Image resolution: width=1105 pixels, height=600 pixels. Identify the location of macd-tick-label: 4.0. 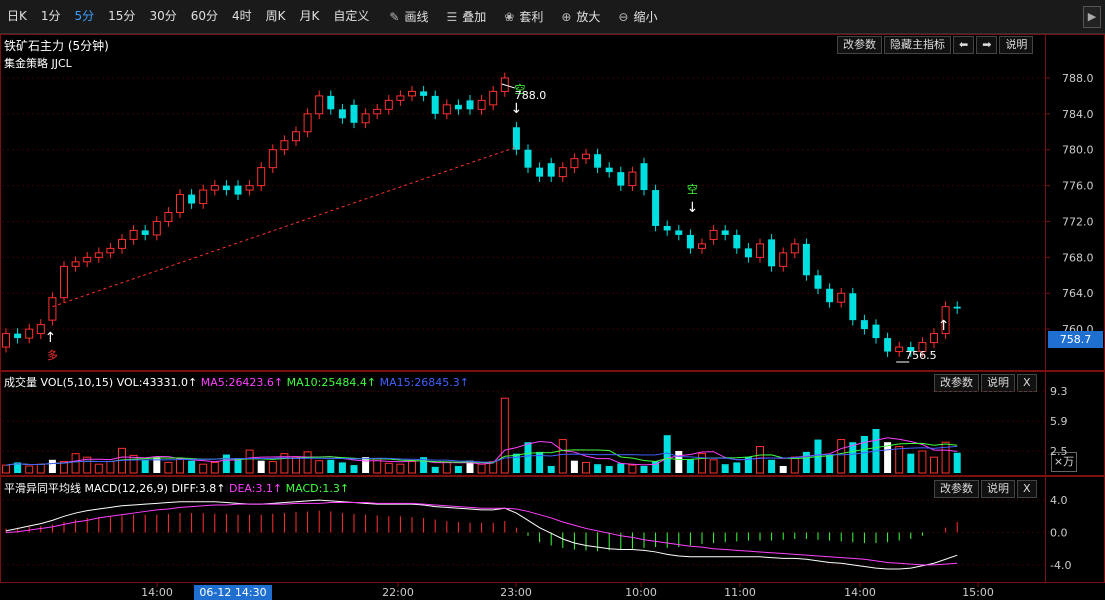
(1059, 500).